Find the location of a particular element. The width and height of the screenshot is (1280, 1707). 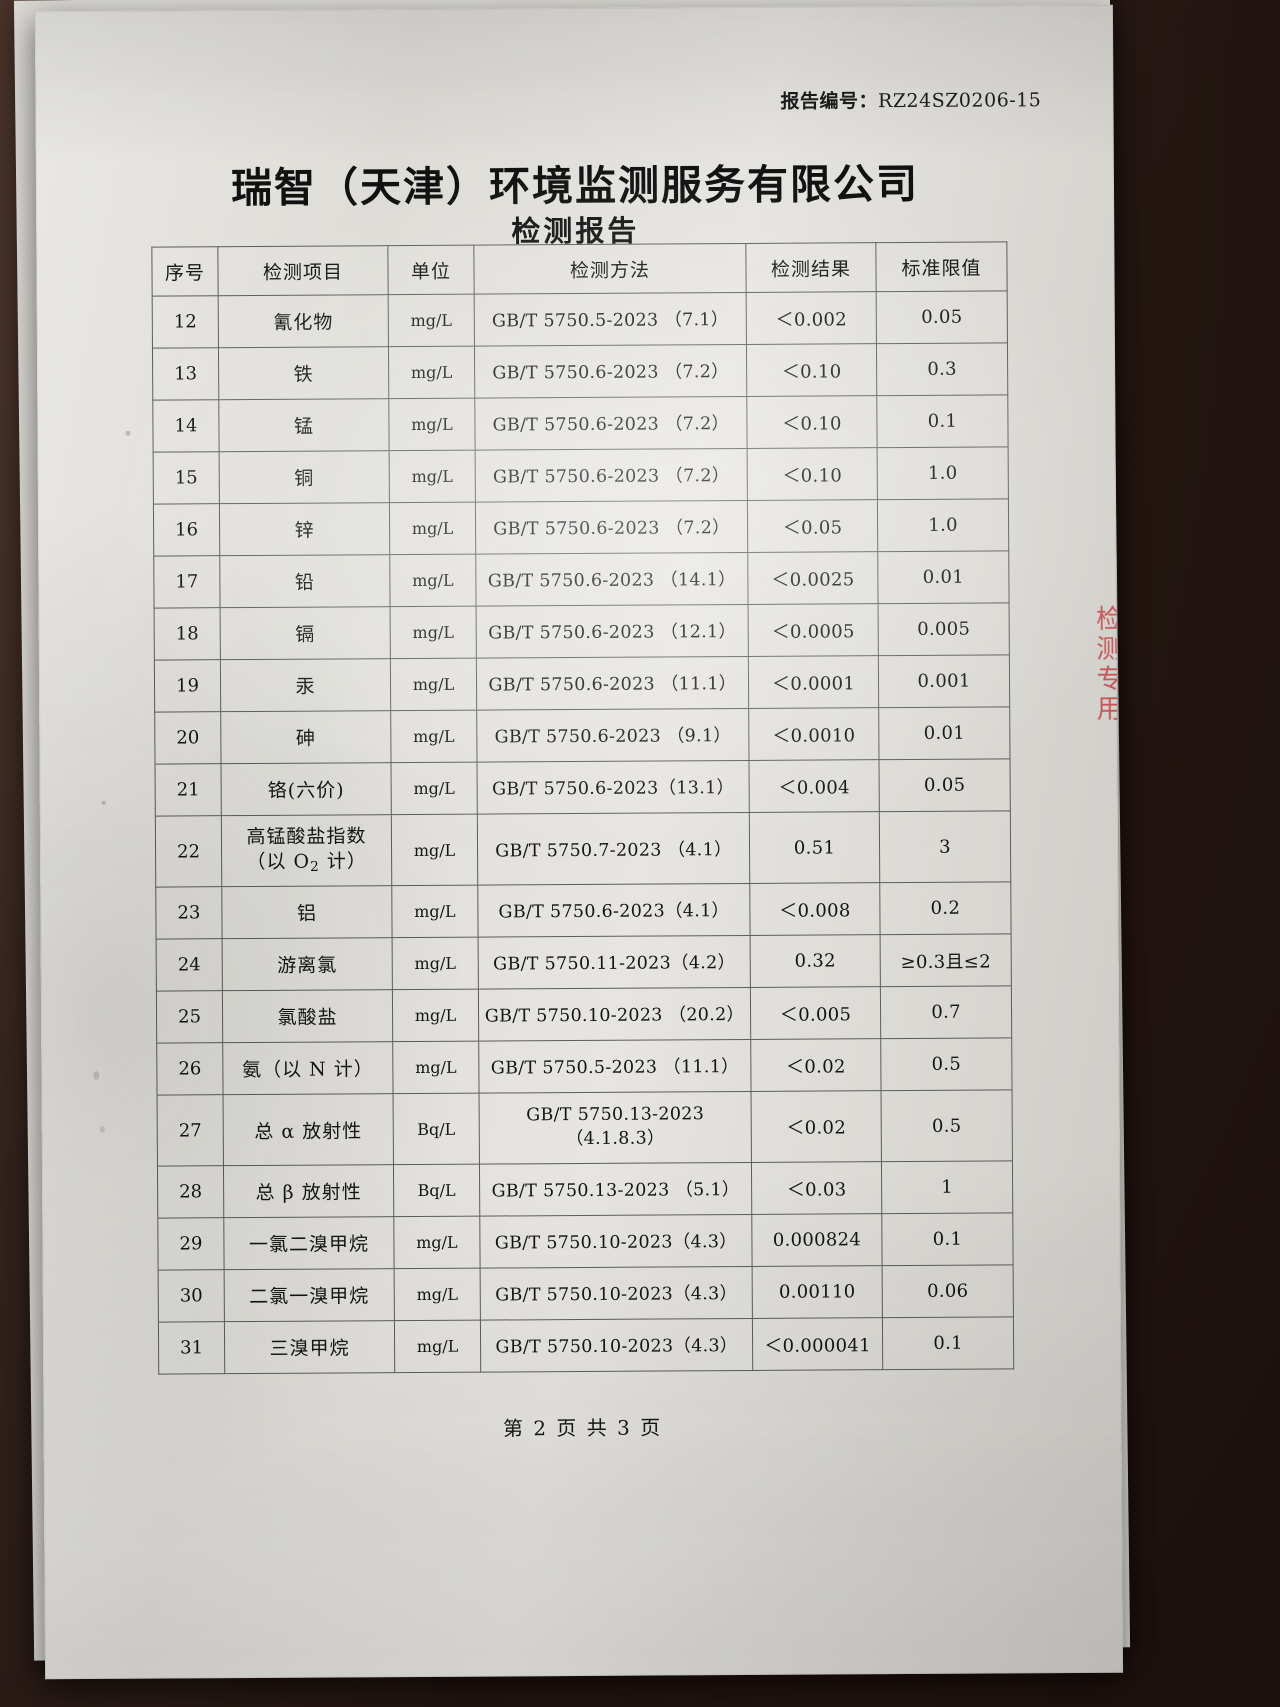

page-footer: 第 2 页 共 3 页 is located at coordinates (582, 1428).